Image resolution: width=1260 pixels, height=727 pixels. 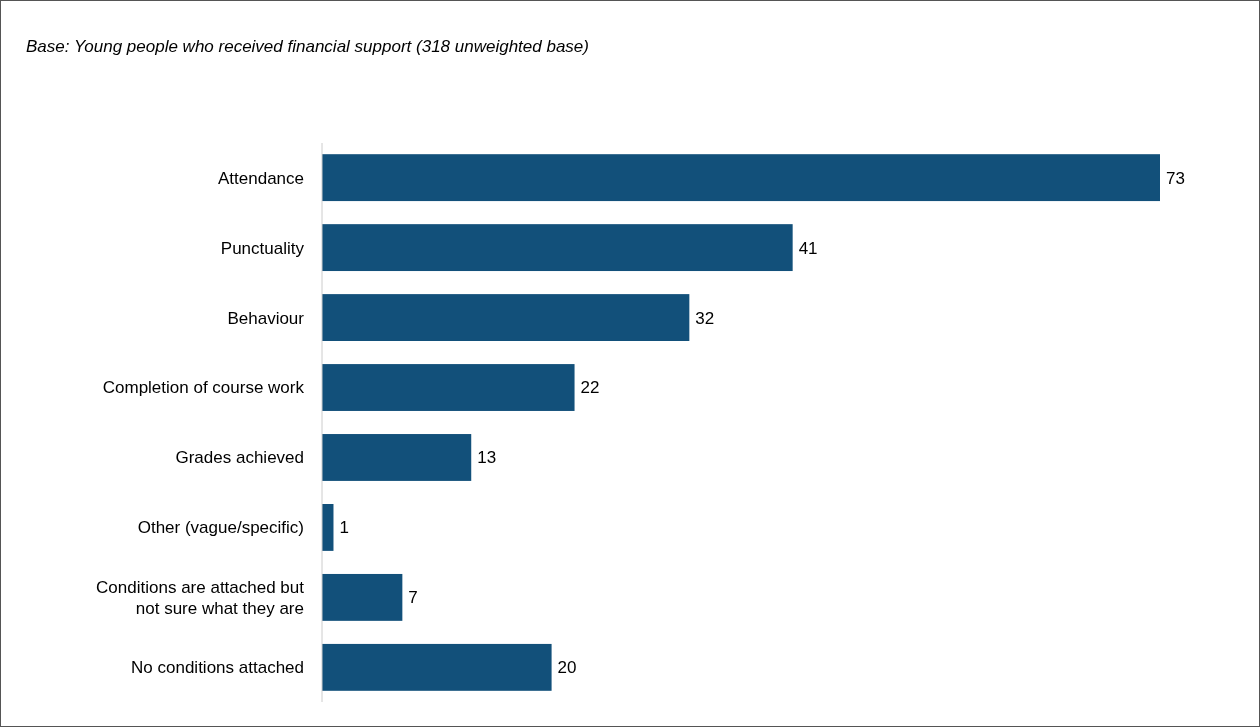 I want to click on chart-subtitle: Base: Young people who received financial support (318 unweighted base), so click(x=307, y=46).